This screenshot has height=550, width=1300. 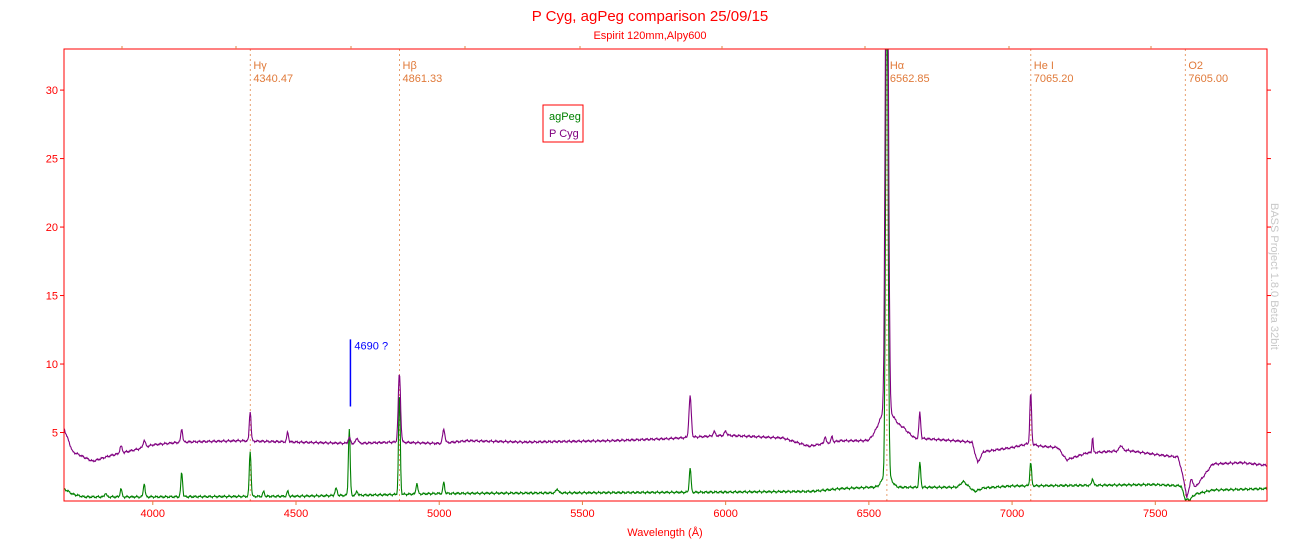 What do you see at coordinates (1208, 79) in the screenshot?
I see `marker-wavelength: 7605.00` at bounding box center [1208, 79].